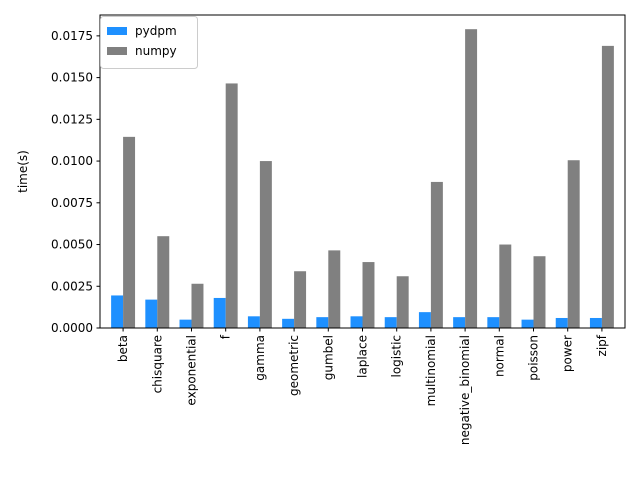 The image size is (640, 480). I want to click on x-tick-label: f, so click(226, 336).